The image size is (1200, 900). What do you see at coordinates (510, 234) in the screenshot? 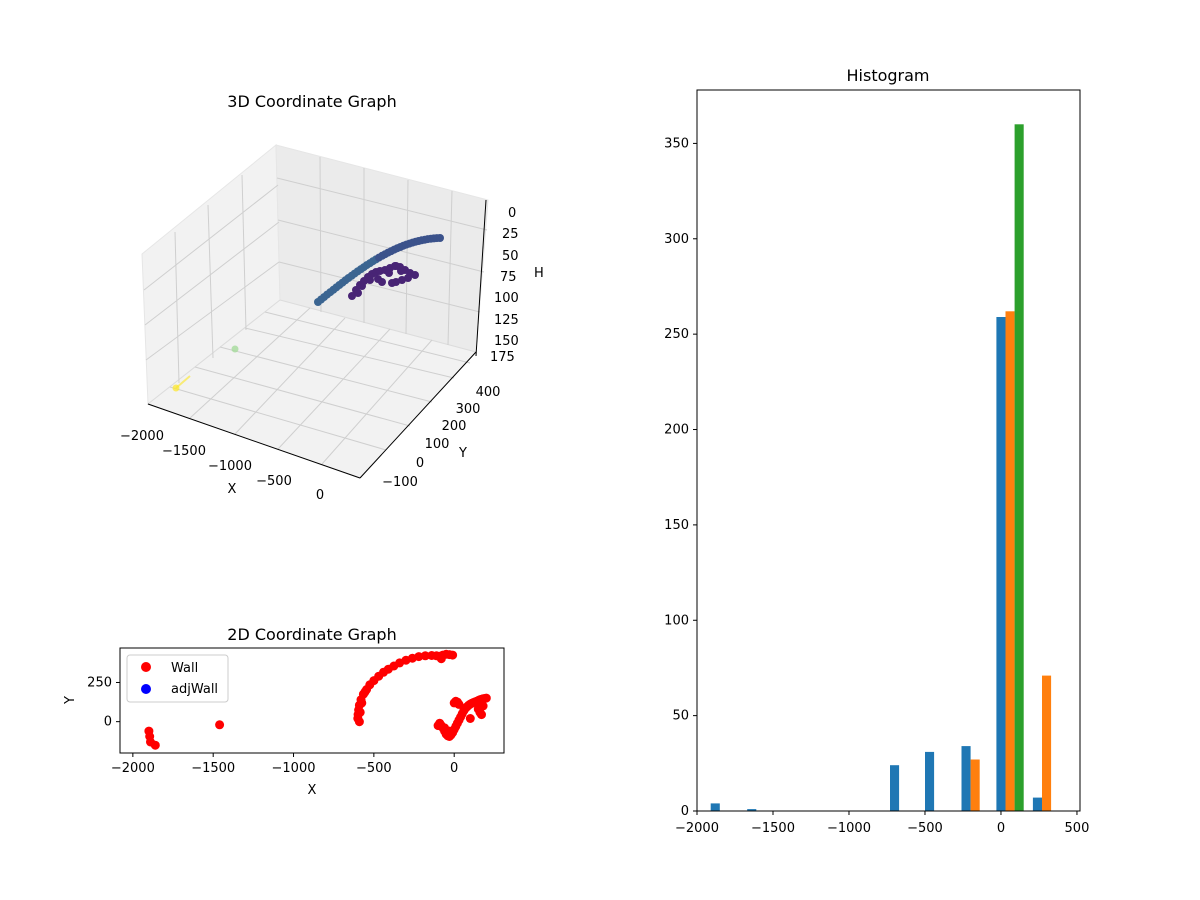
I see `z3d-tick-label: 25` at bounding box center [510, 234].